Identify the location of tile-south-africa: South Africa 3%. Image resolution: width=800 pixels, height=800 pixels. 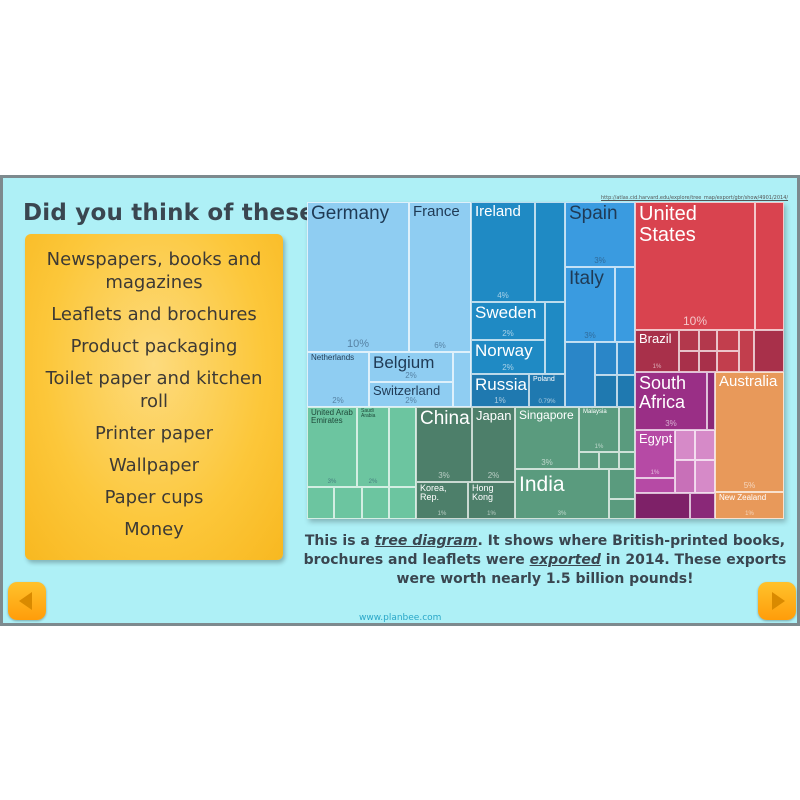
(671, 401).